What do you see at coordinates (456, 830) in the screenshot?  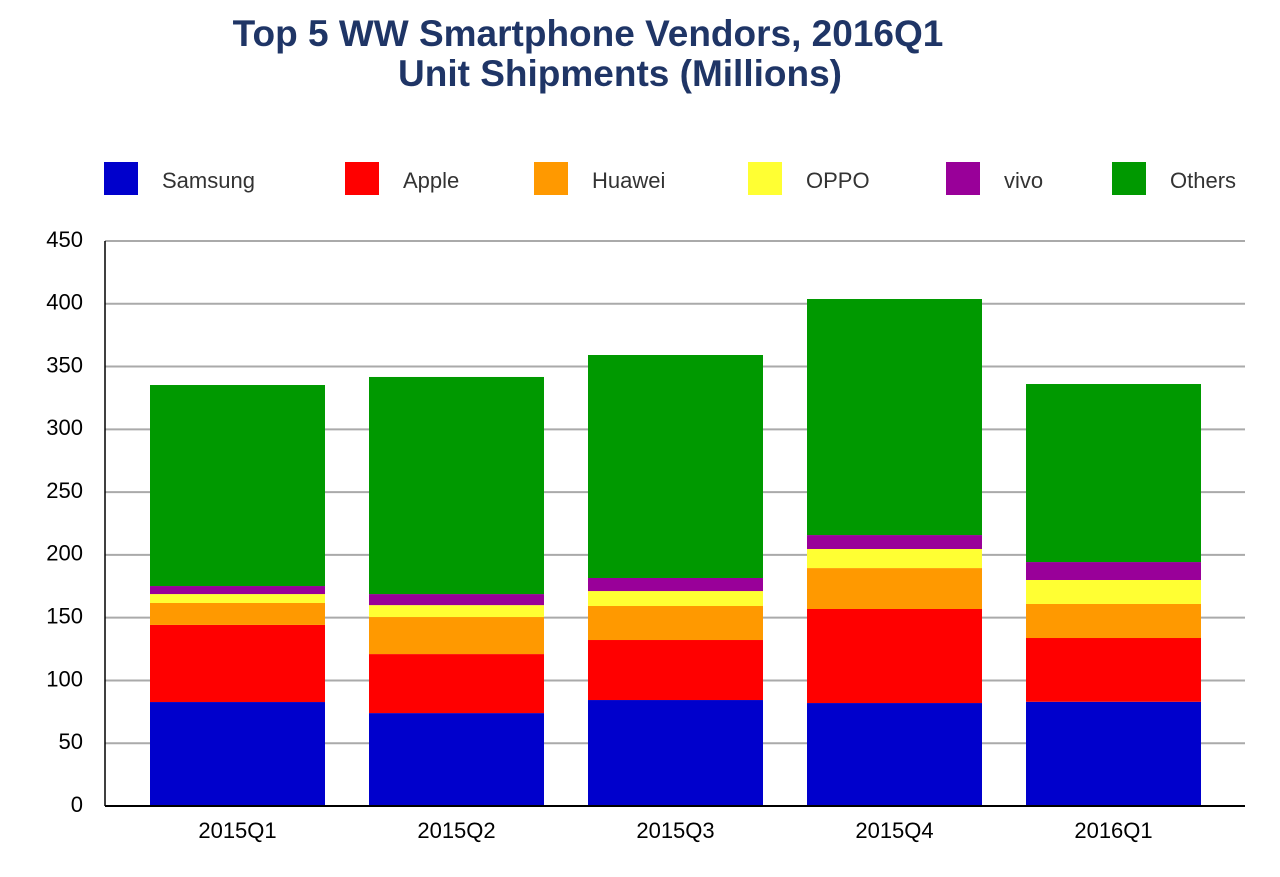 I see `x-tick-label: 2015Q2` at bounding box center [456, 830].